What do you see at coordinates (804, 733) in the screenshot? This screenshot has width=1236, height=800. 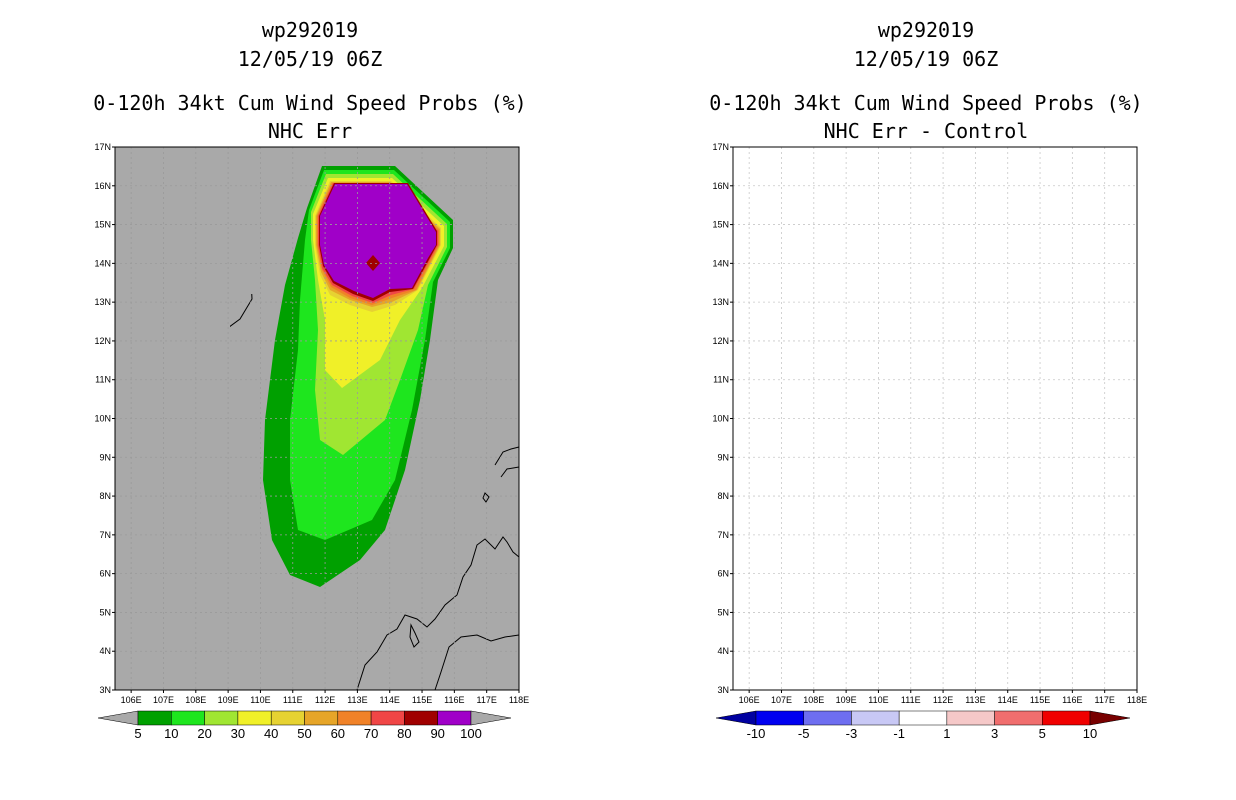 I see `colorbar-label: -5` at bounding box center [804, 733].